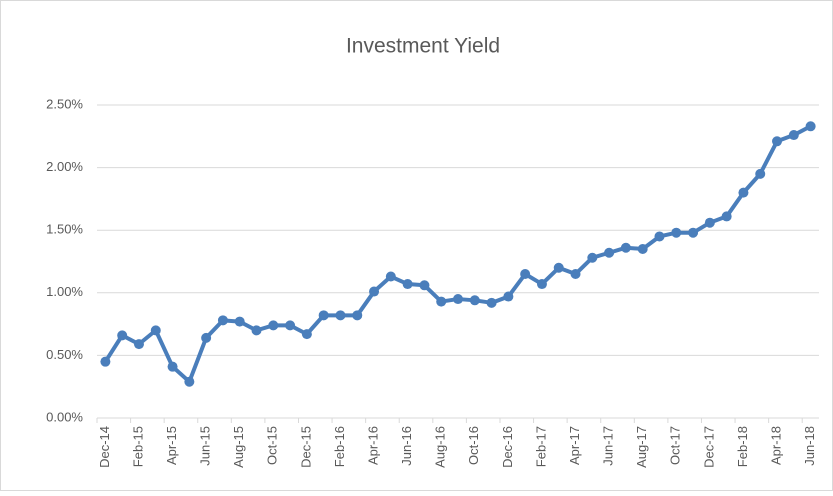 The image size is (833, 496). What do you see at coordinates (372, 445) in the screenshot?
I see `x-tick-label: Apr-16` at bounding box center [372, 445].